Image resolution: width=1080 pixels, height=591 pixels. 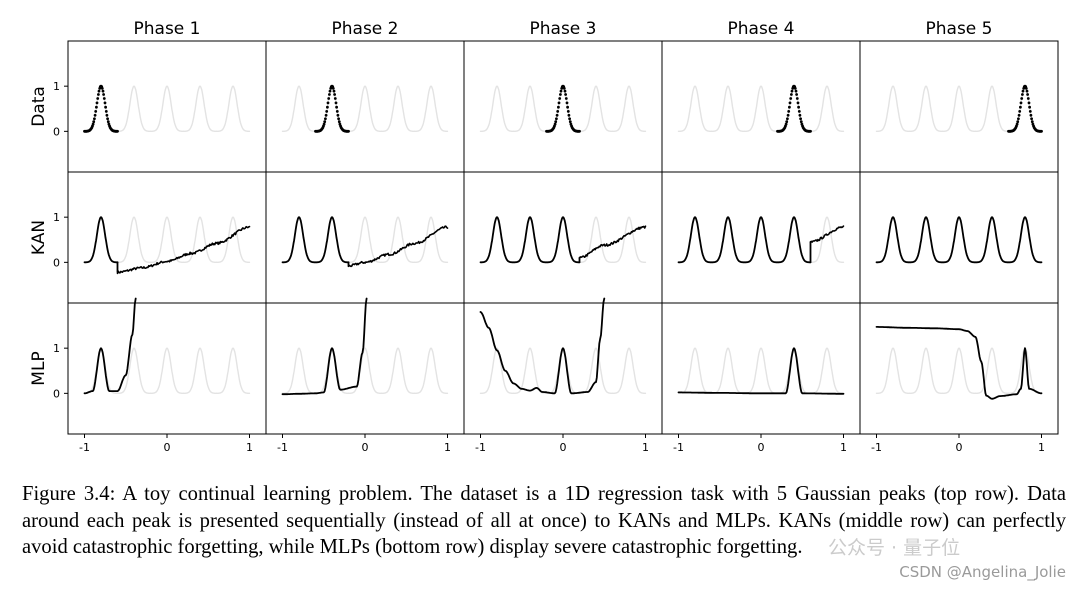 What do you see at coordinates (110, 346) in the screenshot?
I see `mlp-fit-line` at bounding box center [110, 346].